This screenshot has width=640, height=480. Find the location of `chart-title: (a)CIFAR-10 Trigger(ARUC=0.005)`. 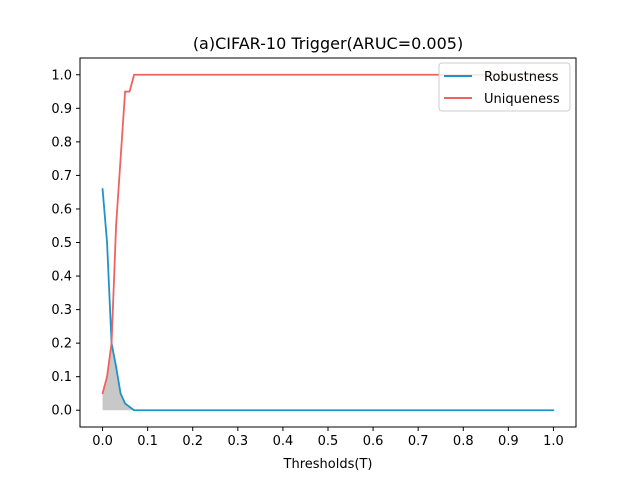

chart-title: (a)CIFAR-10 Trigger(ARUC=0.005) is located at coordinates (328, 43).